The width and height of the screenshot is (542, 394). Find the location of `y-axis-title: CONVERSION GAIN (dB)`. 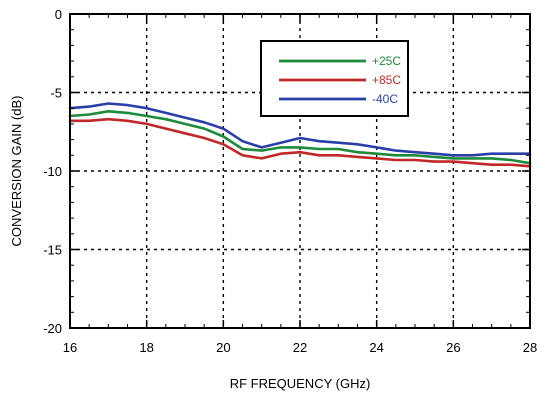

y-axis-title: CONVERSION GAIN (dB) is located at coordinates (16, 171).